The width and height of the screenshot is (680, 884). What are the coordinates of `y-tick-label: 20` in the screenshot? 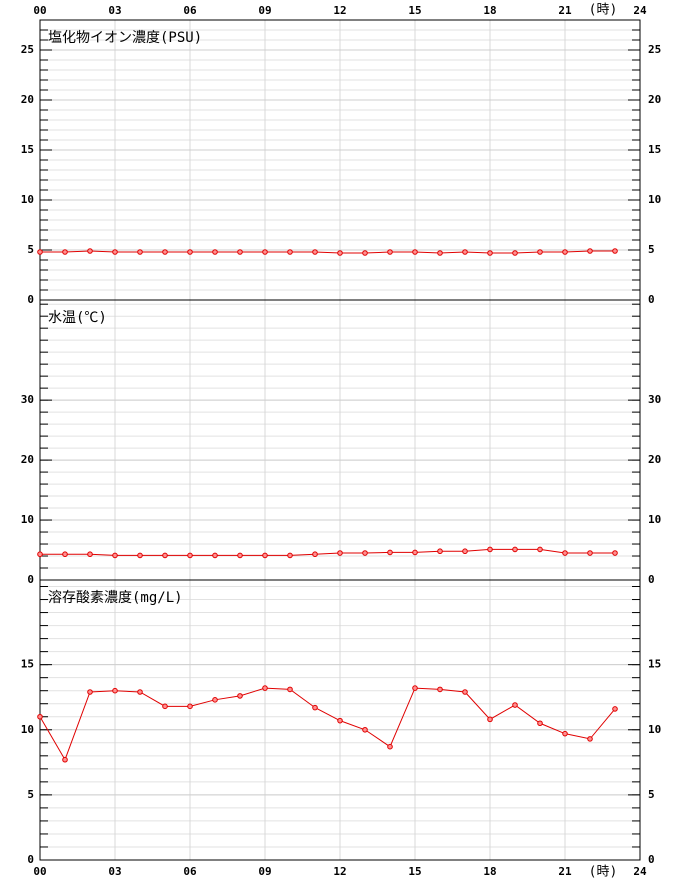 It's located at (27, 459).